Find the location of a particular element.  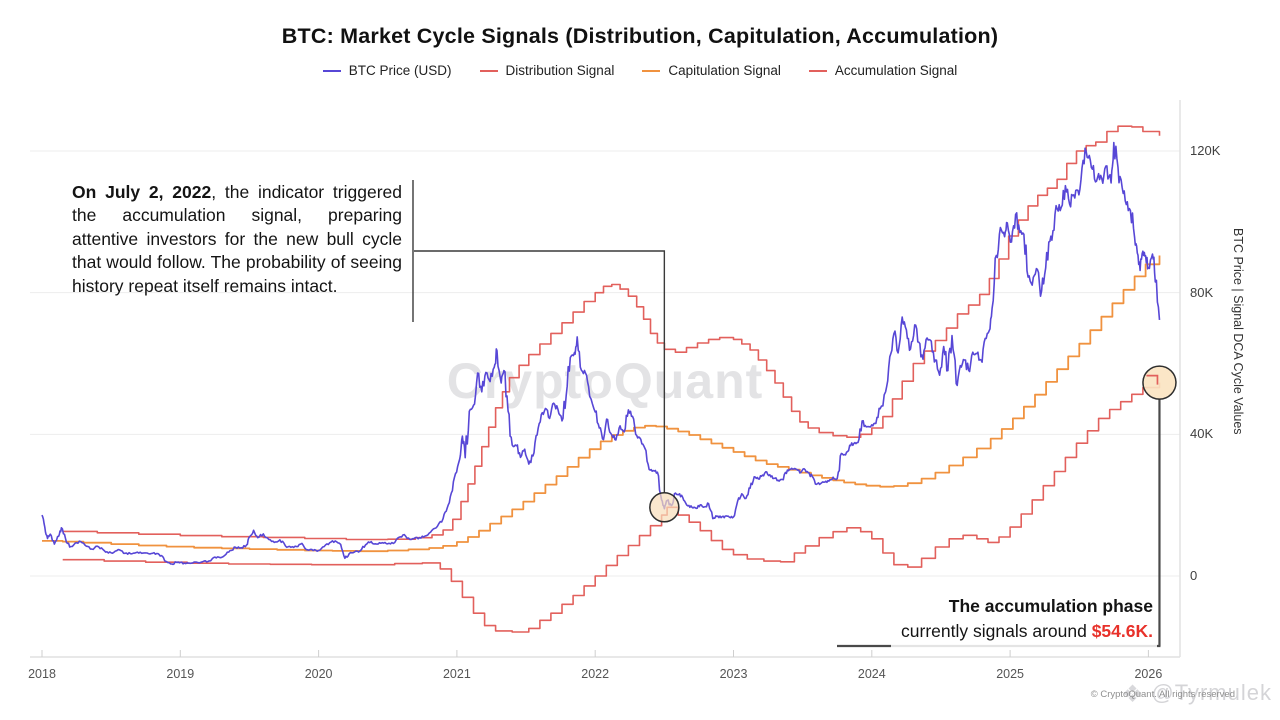

x-axis-ticks is located at coordinates (595, 653).